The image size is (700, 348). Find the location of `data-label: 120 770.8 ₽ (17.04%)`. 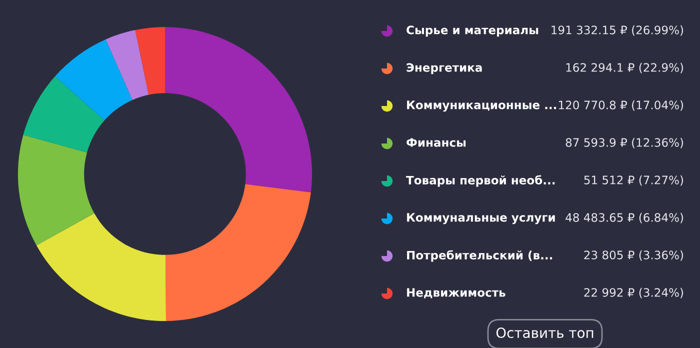

data-label: 120 770.8 ₽ (17.04%) is located at coordinates (621, 105).